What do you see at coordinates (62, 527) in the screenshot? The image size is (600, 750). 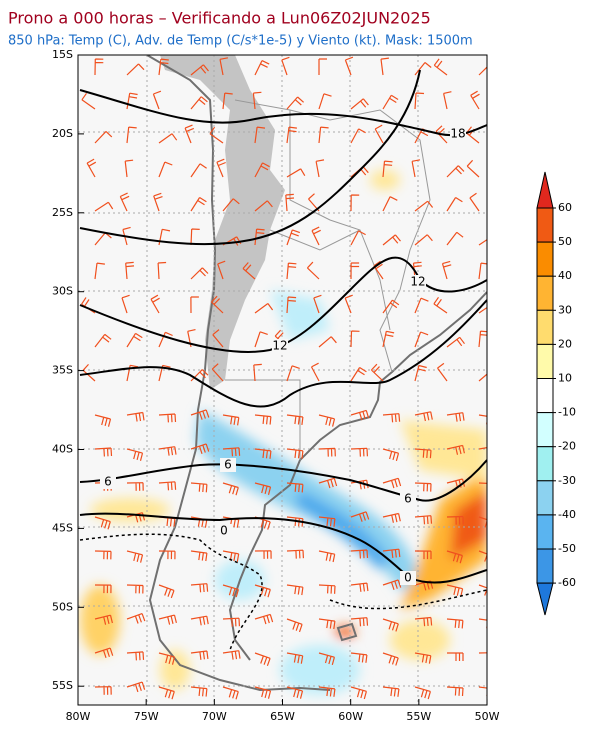 I see `lat-label: 45S` at bounding box center [62, 527].